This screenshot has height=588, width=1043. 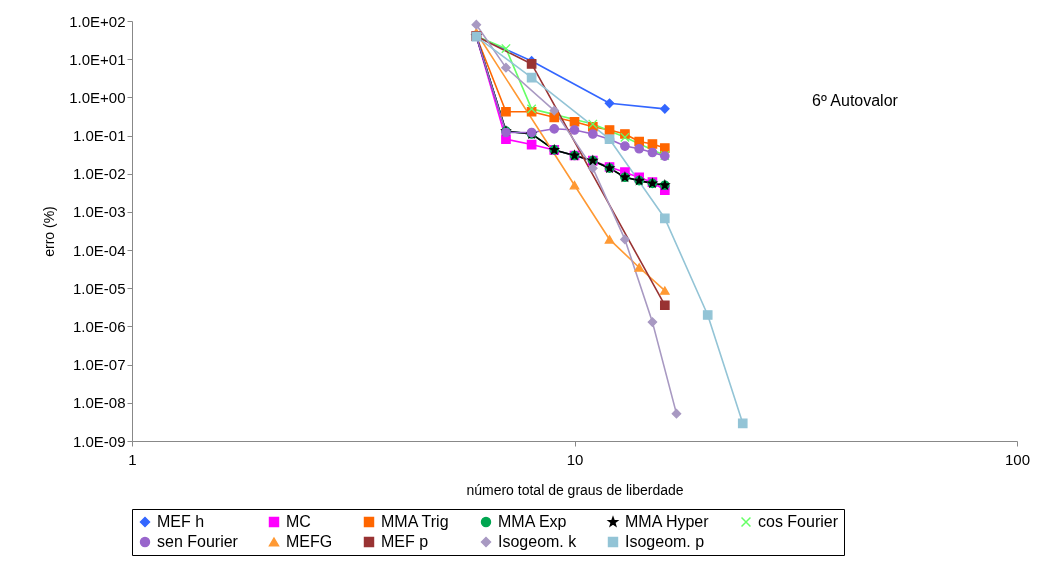 I want to click on legend-label: MEF p, so click(x=405, y=541).